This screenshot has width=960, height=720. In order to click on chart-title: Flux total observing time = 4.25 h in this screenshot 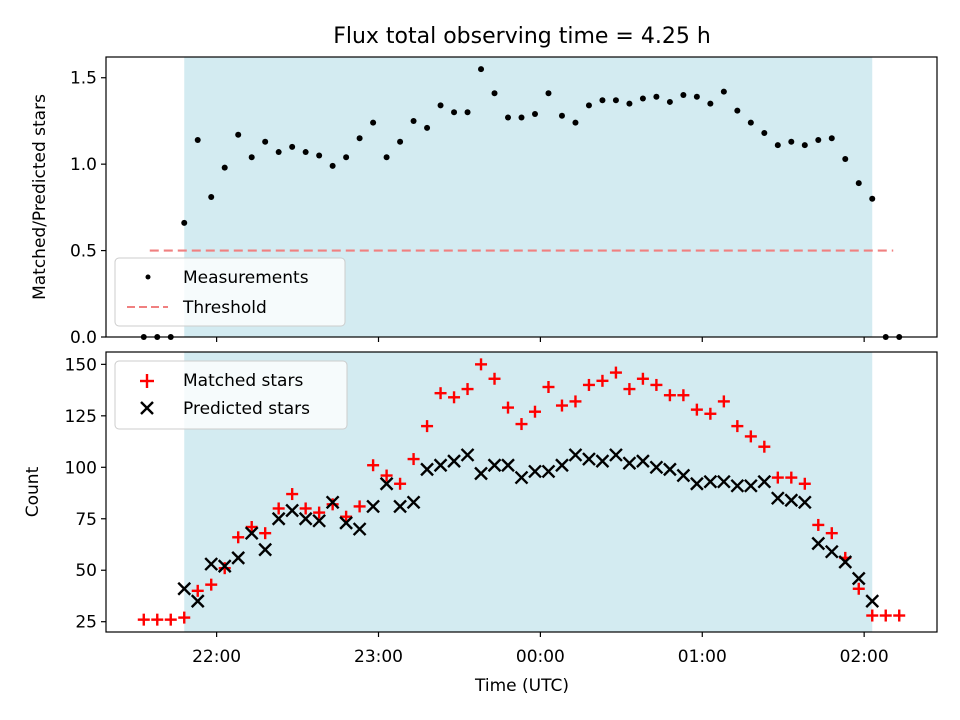, I will do `click(522, 36)`.